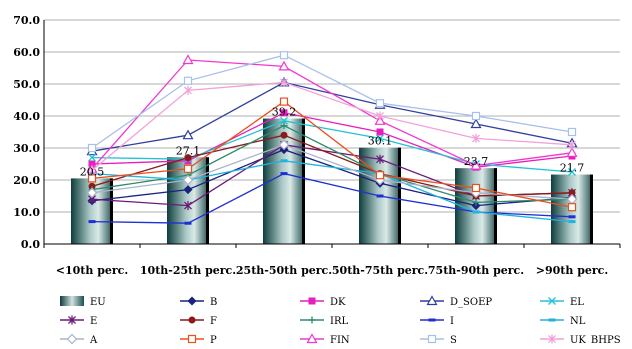 The width and height of the screenshot is (632, 349). What do you see at coordinates (577, 302) in the screenshot?
I see `legend-label: EL` at bounding box center [577, 302].